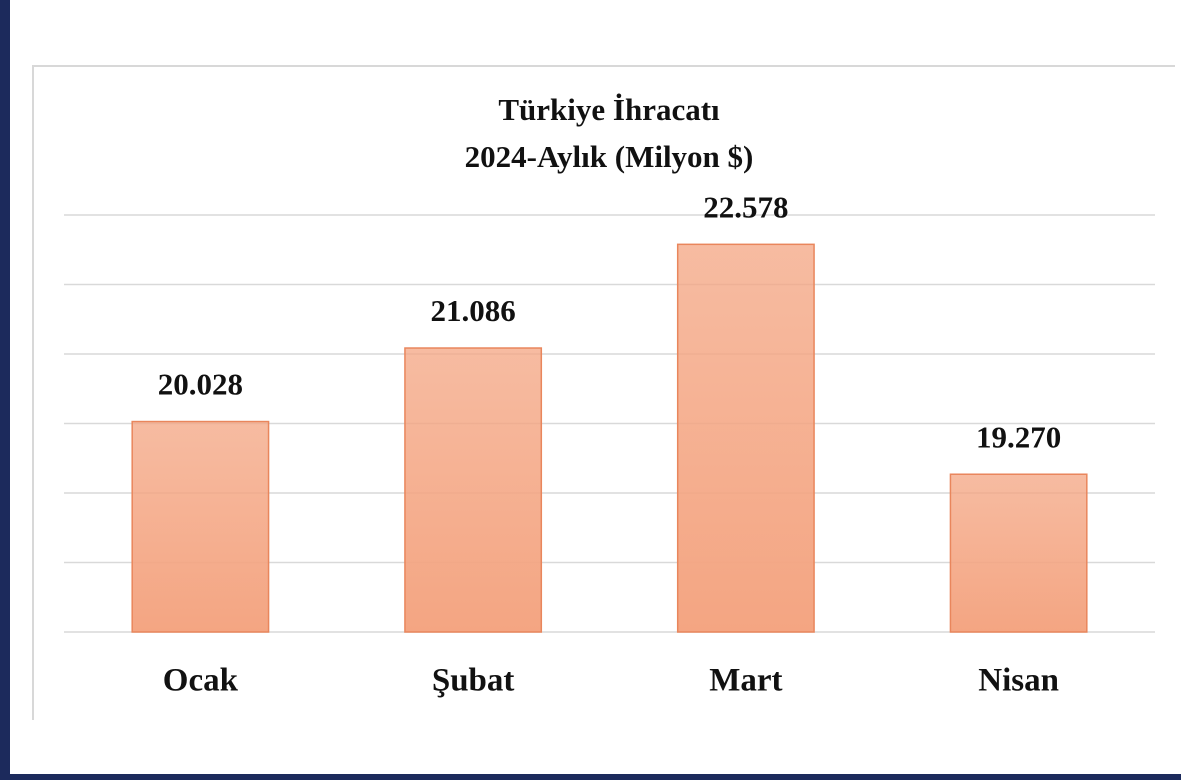  I want to click on x-tick-label: Şubat, so click(473, 681).